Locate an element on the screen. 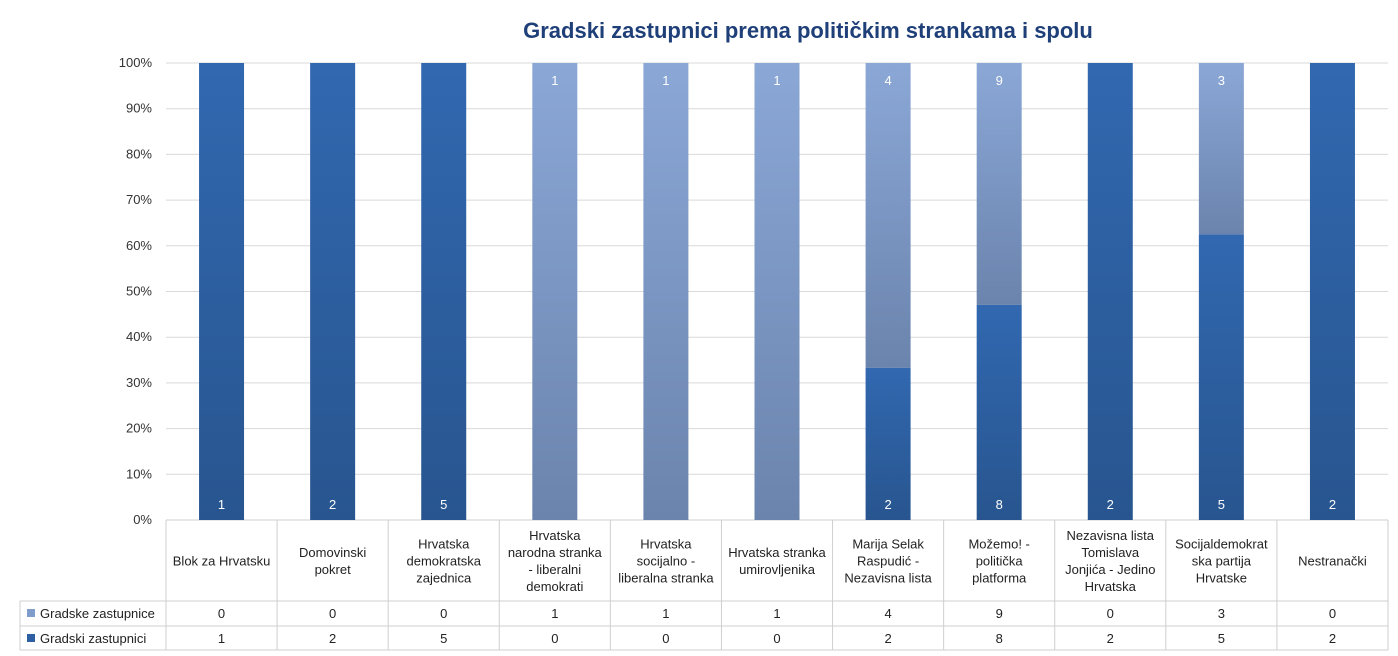 This screenshot has height=656, width=1398. y-tick-label: 0% is located at coordinates (142, 519).